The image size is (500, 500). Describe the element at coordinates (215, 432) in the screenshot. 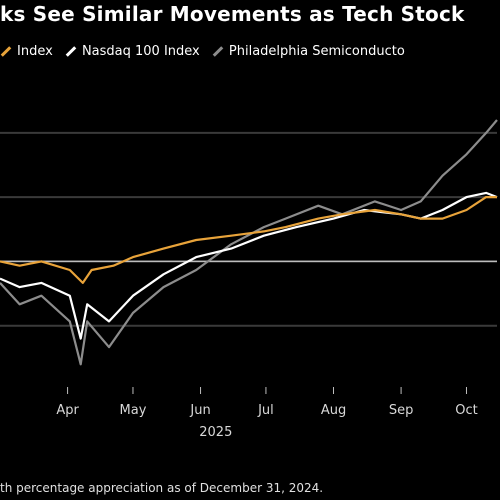

I see `x-year-label: 2025` at that location.